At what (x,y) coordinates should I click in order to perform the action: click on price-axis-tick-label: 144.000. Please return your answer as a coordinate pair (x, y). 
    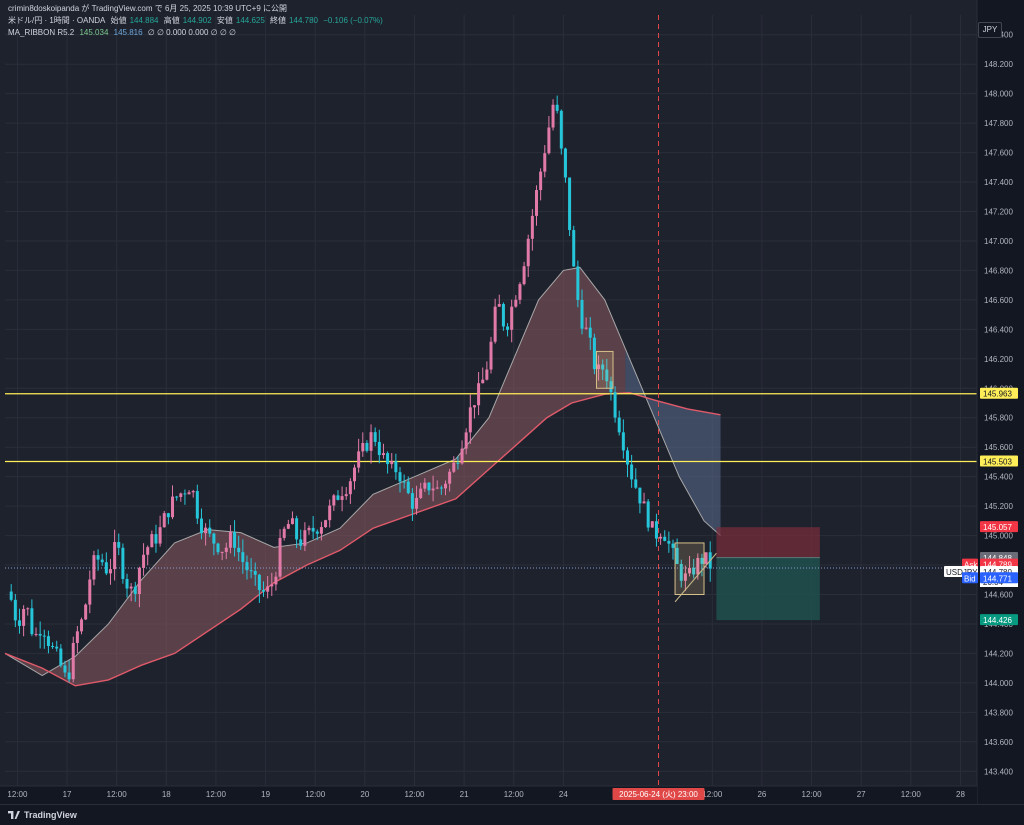
    Looking at the image, I should click on (998, 683).